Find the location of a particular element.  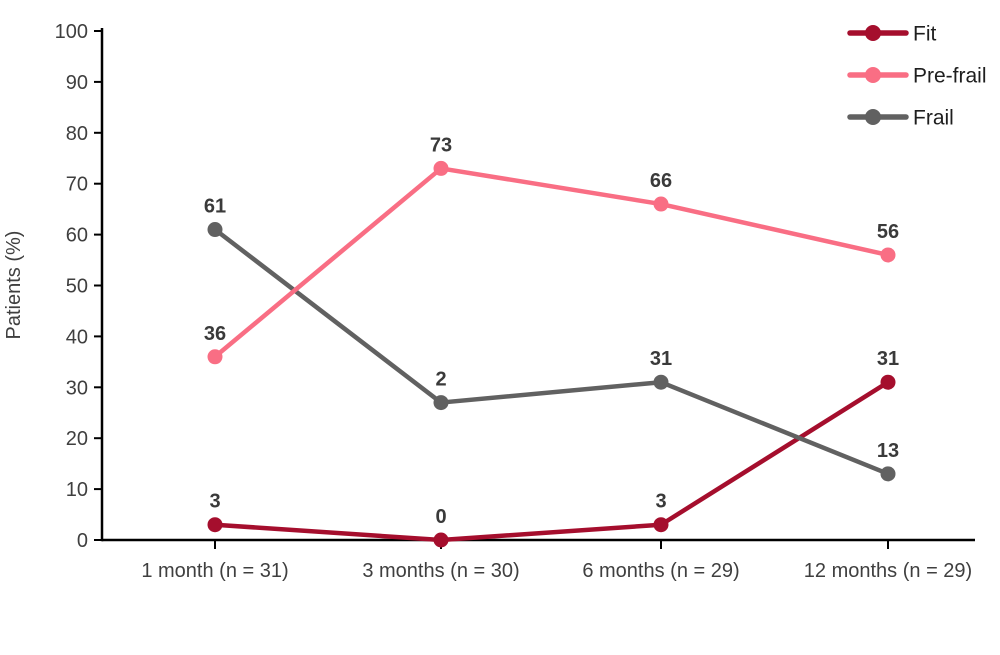

y-tick-label: 40 is located at coordinates (77, 337).